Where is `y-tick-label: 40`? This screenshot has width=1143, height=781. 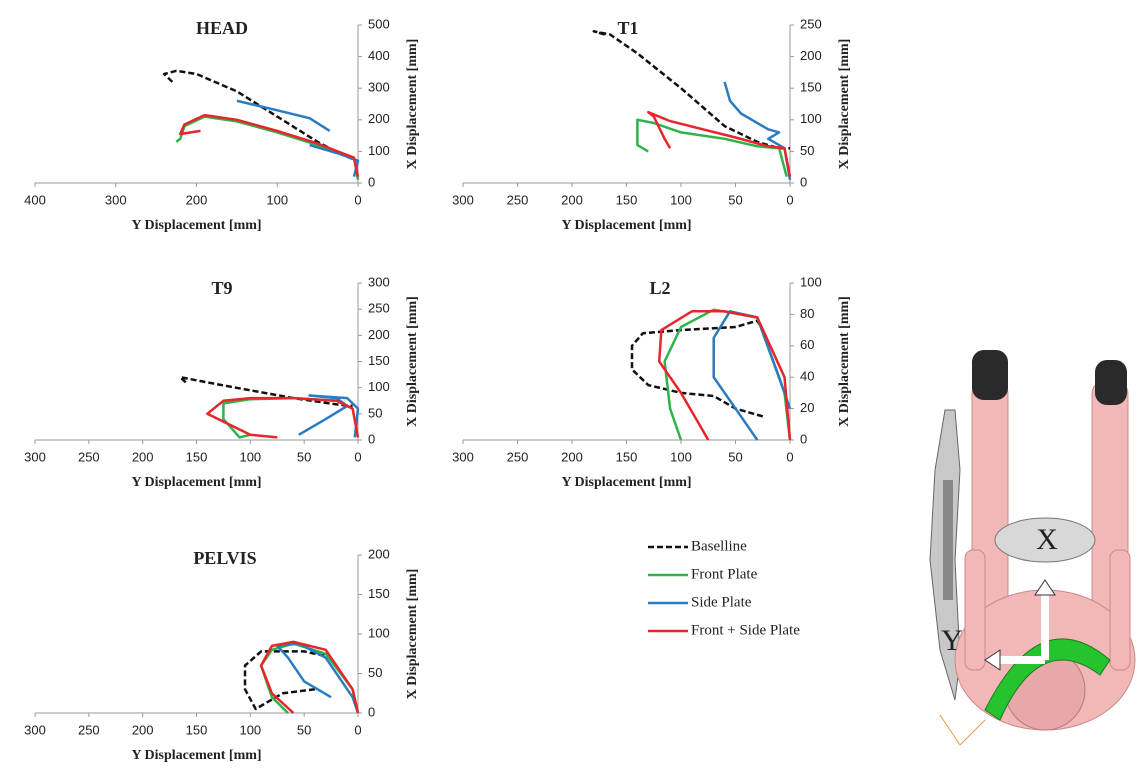 y-tick-label: 40 is located at coordinates (807, 376).